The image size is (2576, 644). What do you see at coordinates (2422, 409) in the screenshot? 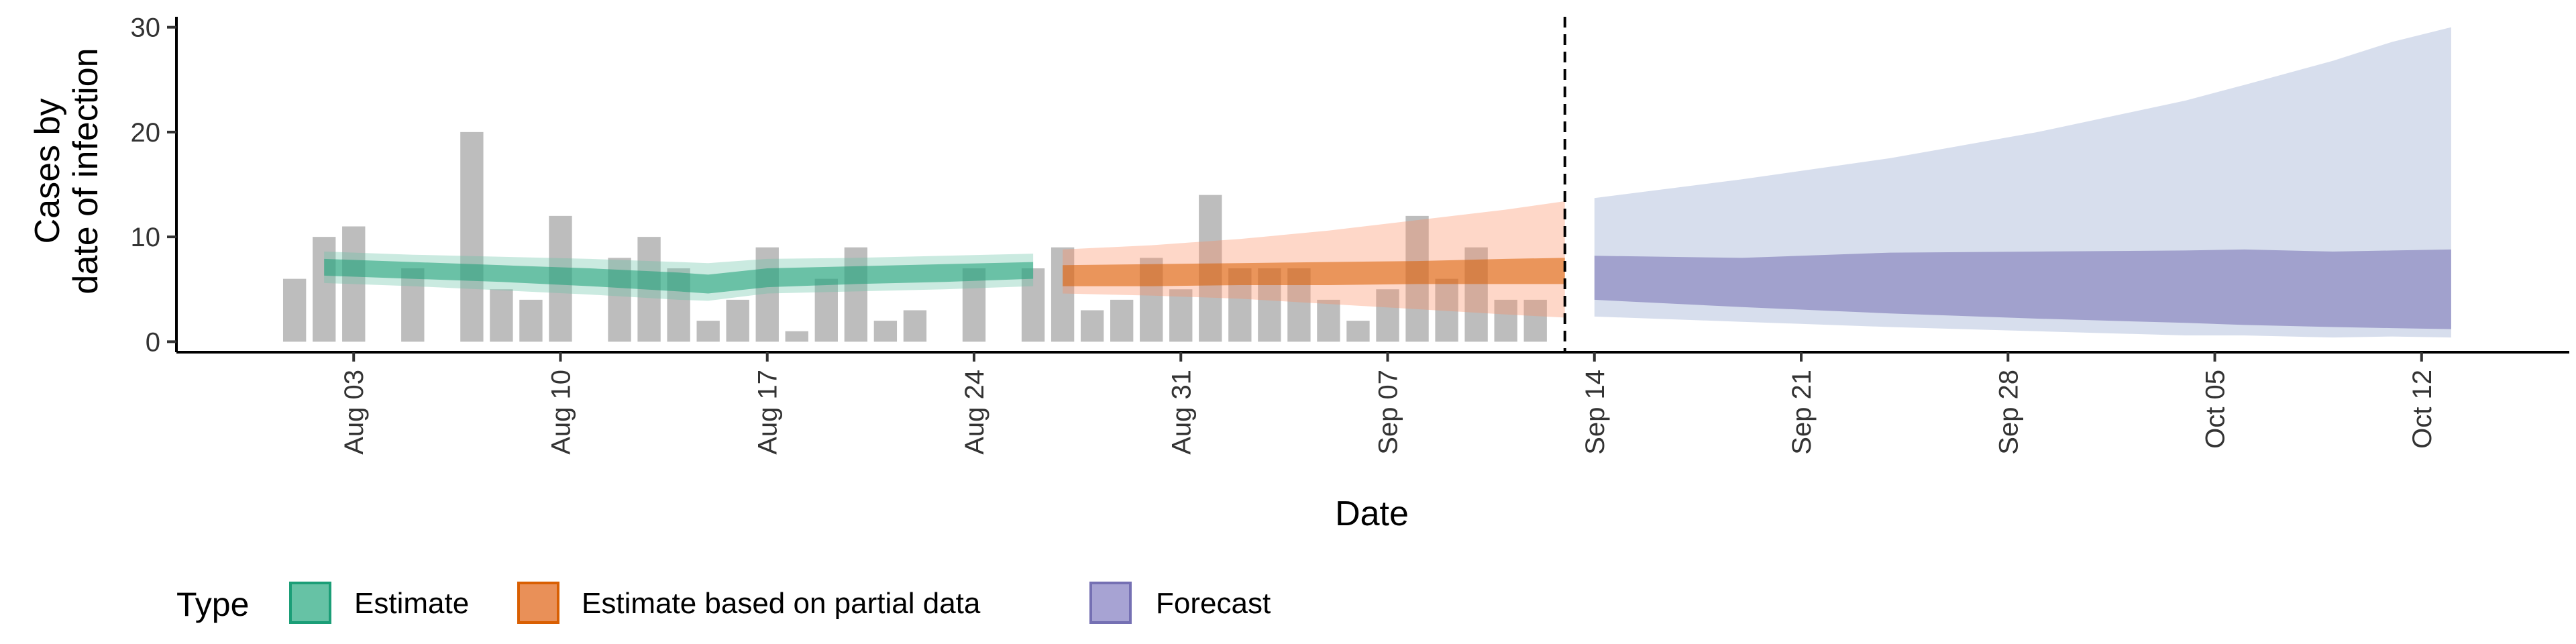
I see `x-tick-label: Oct 12` at bounding box center [2422, 409].